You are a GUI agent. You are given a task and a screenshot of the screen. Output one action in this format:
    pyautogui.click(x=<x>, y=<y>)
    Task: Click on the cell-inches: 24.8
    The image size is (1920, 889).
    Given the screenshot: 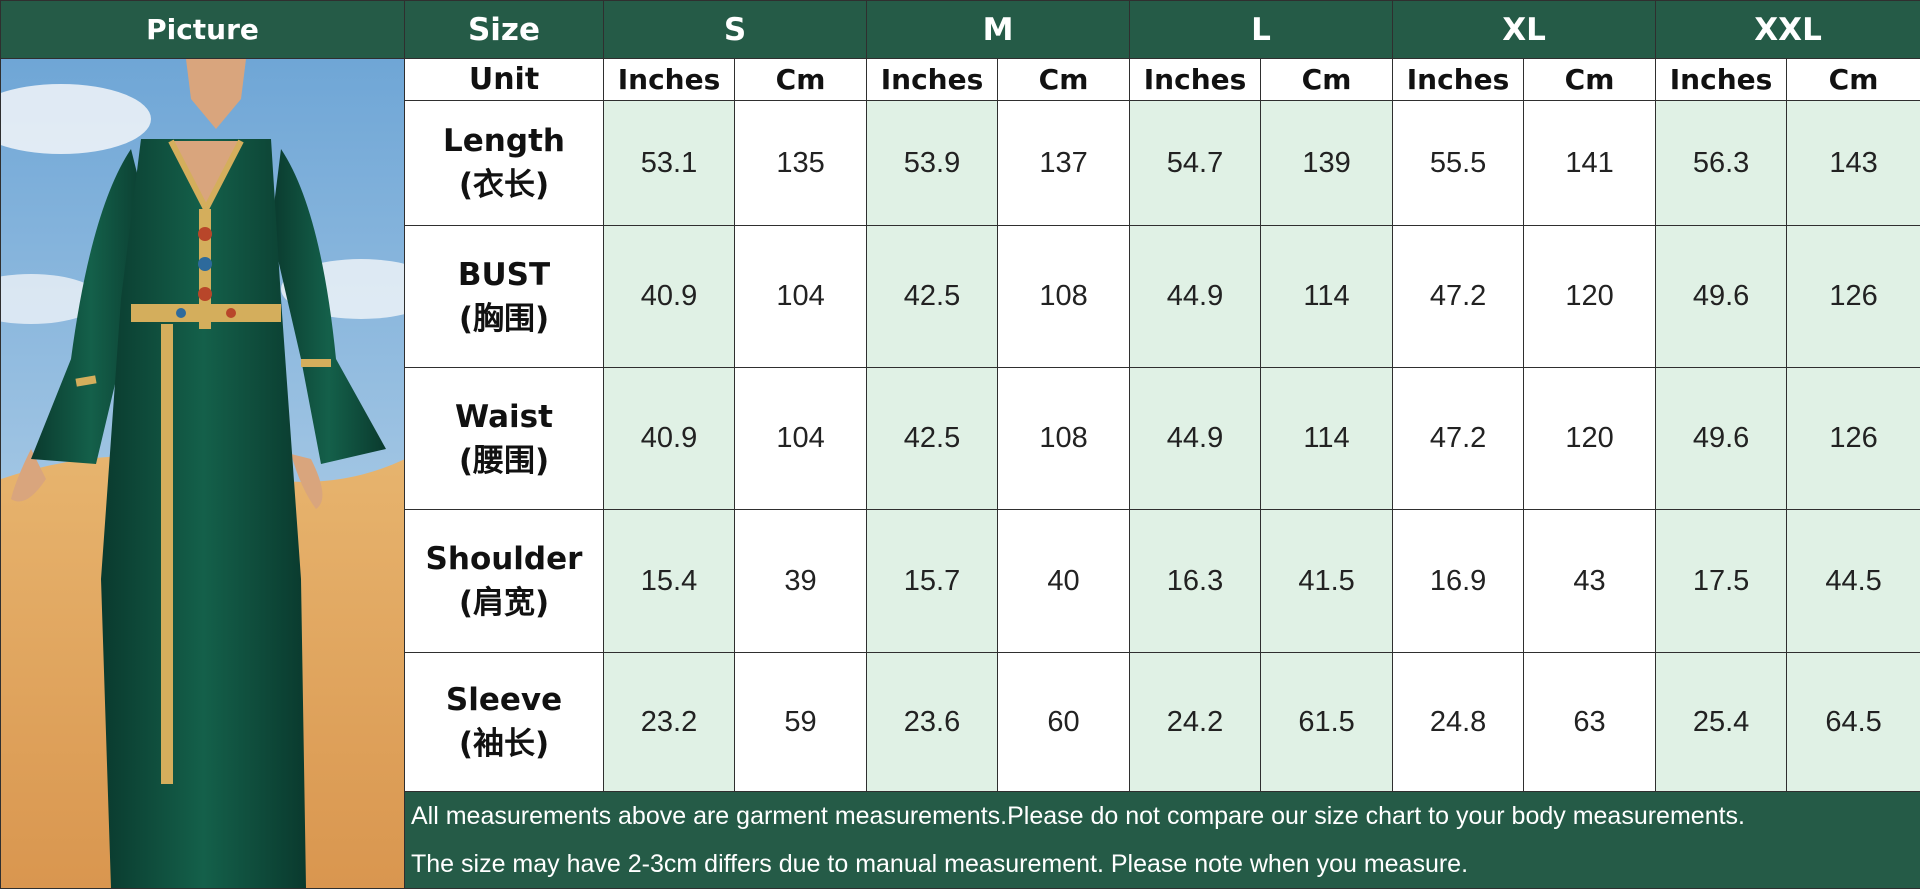 What is the action you would take?
    pyautogui.click(x=1458, y=722)
    